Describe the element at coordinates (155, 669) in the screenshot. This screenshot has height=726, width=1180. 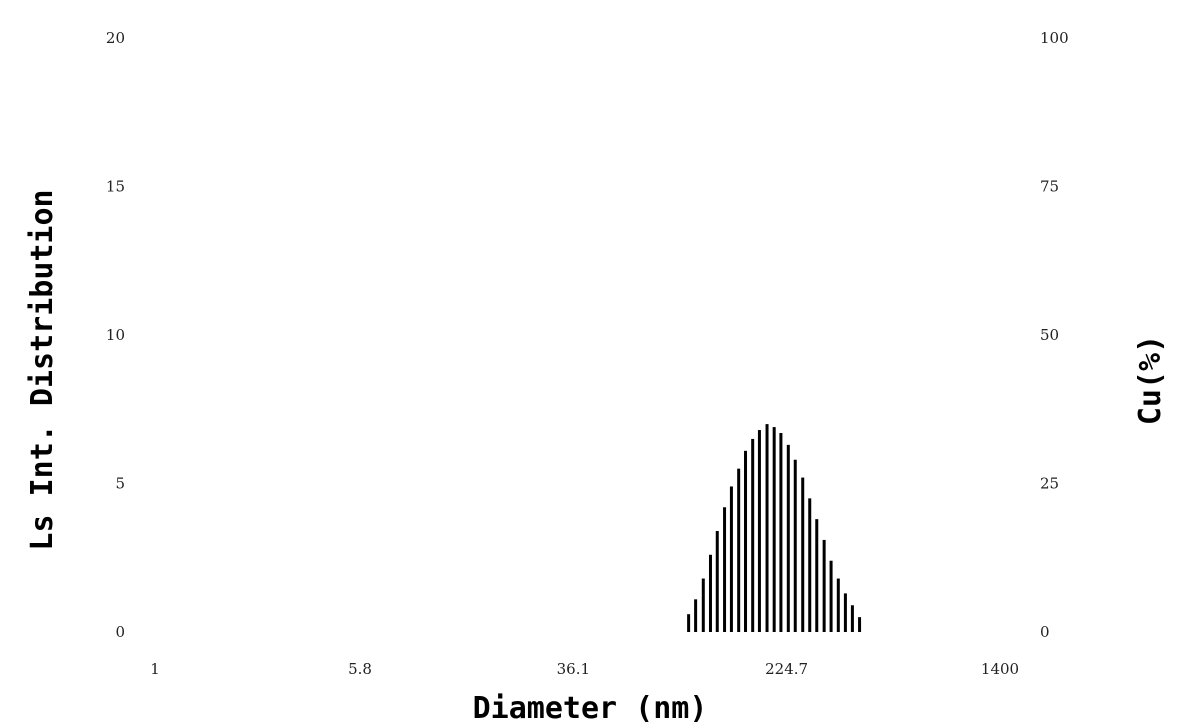
I see `x-tick-label: 1` at that location.